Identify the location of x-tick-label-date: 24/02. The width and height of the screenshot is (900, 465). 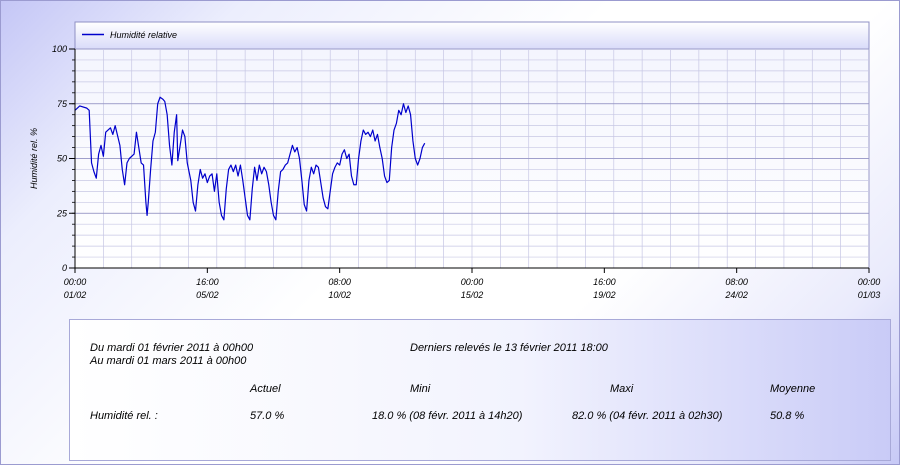
(736, 295).